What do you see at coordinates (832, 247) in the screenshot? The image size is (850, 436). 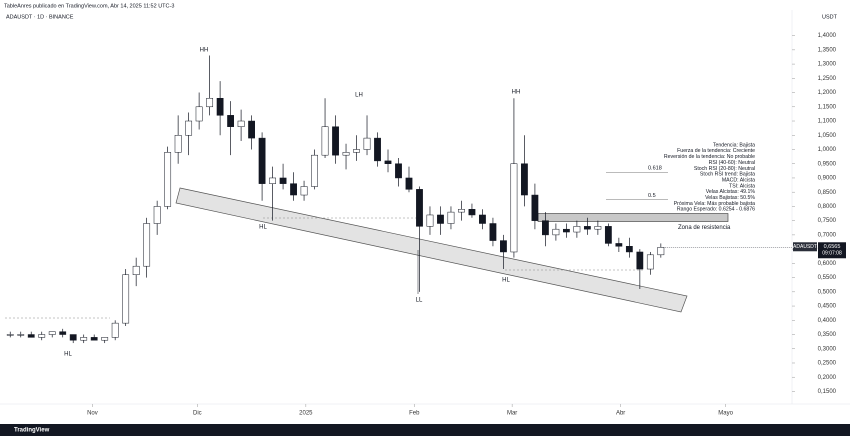 I see `price-tag-text: 0,6565` at bounding box center [832, 247].